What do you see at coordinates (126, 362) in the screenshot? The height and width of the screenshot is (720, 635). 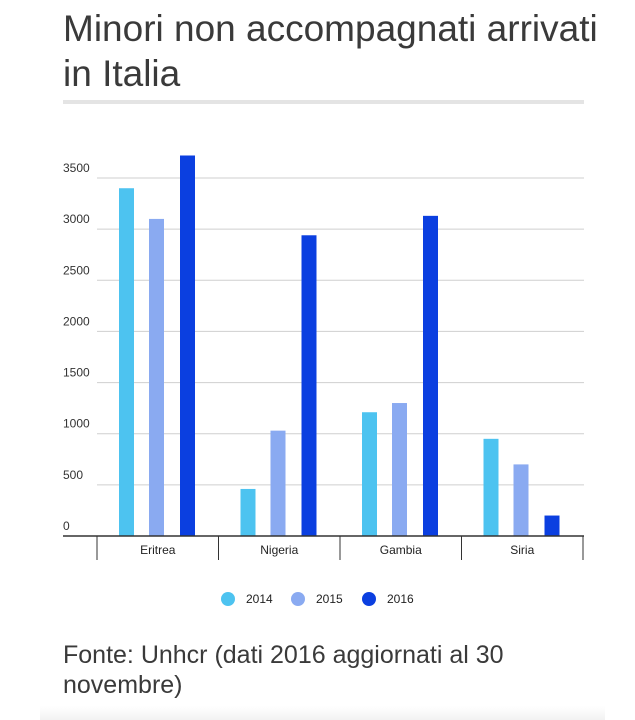 I see `bar-eritrea-2014` at bounding box center [126, 362].